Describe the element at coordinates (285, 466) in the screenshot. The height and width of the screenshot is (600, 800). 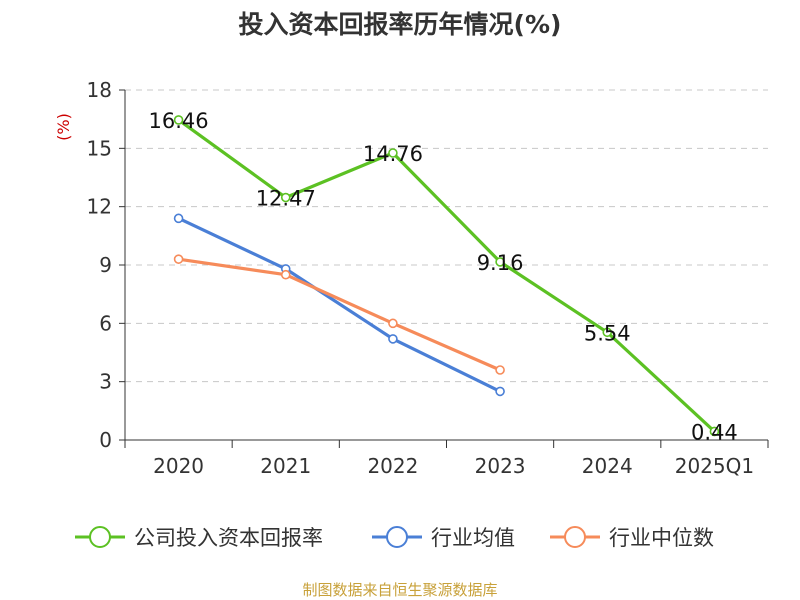
I see `x-tick-label-2021: 2021` at that location.